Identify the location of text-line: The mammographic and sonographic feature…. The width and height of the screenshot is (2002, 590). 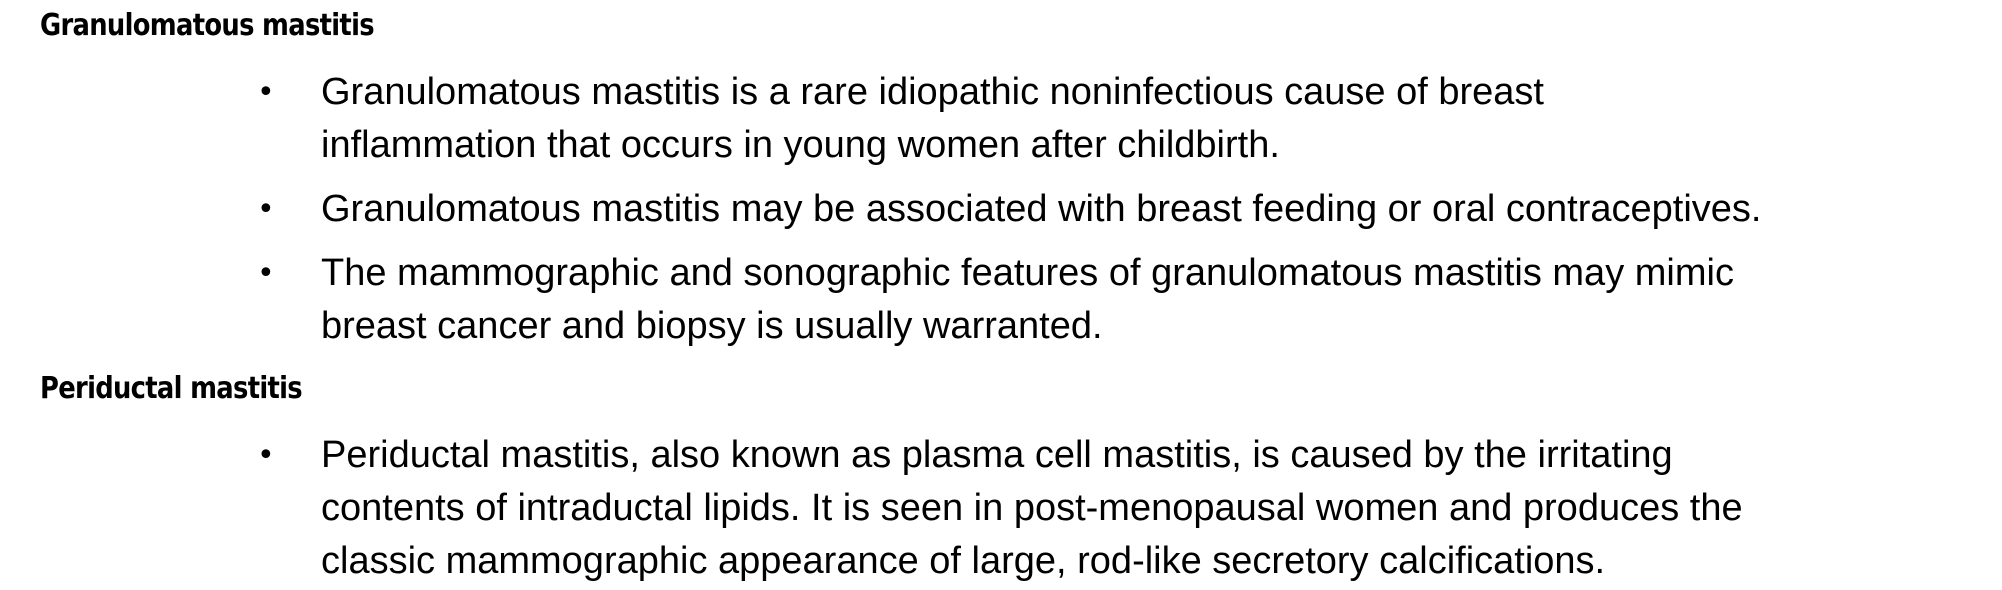
(1027, 273).